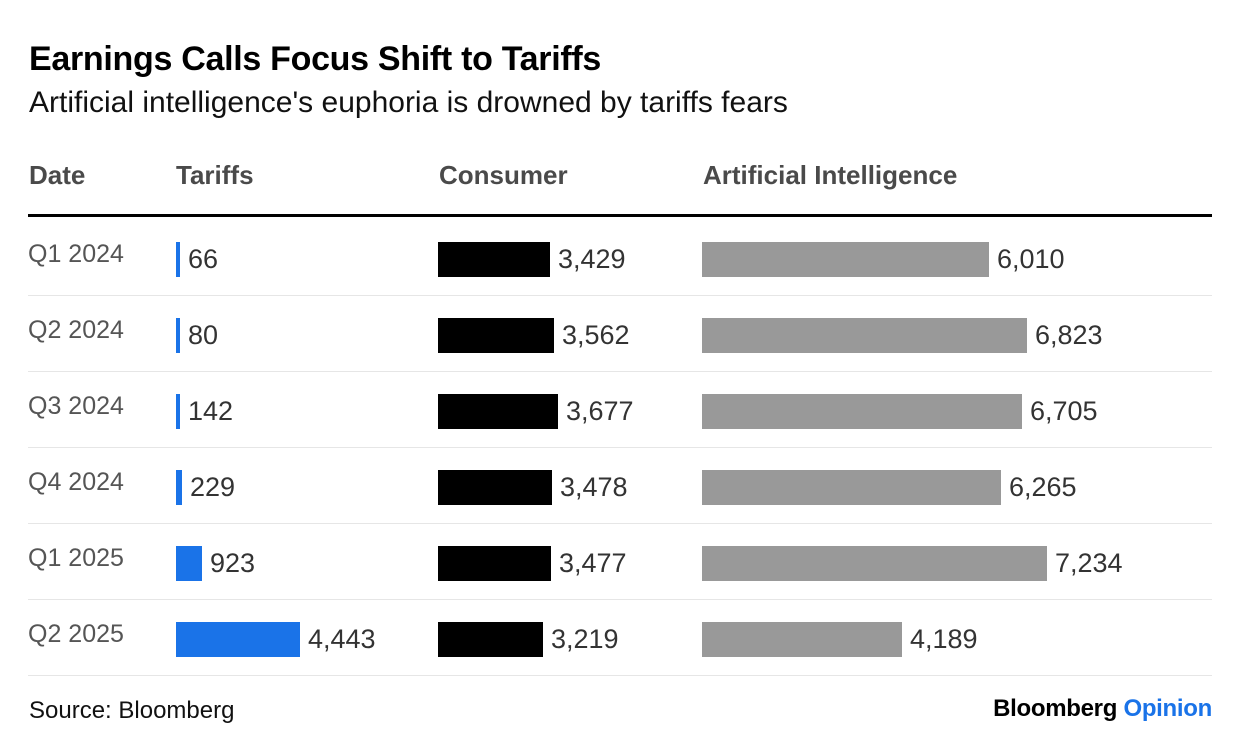 The width and height of the screenshot is (1240, 754). I want to click on tariffs-value-label: 923, so click(233, 563).